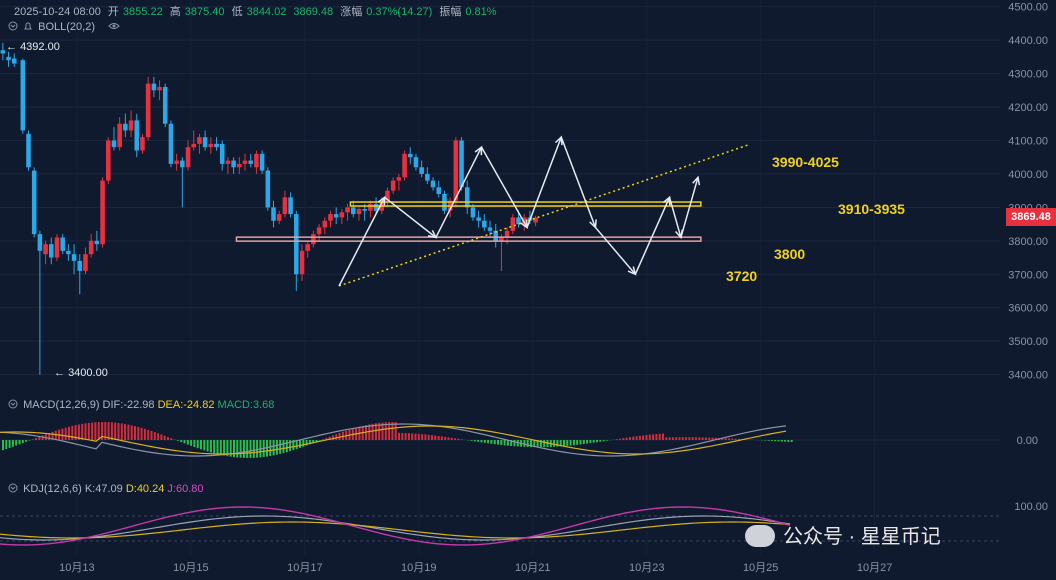 The height and width of the screenshot is (580, 1056). What do you see at coordinates (1028, 8) in the screenshot?
I see `y-tick-label: 4500.00` at bounding box center [1028, 8].